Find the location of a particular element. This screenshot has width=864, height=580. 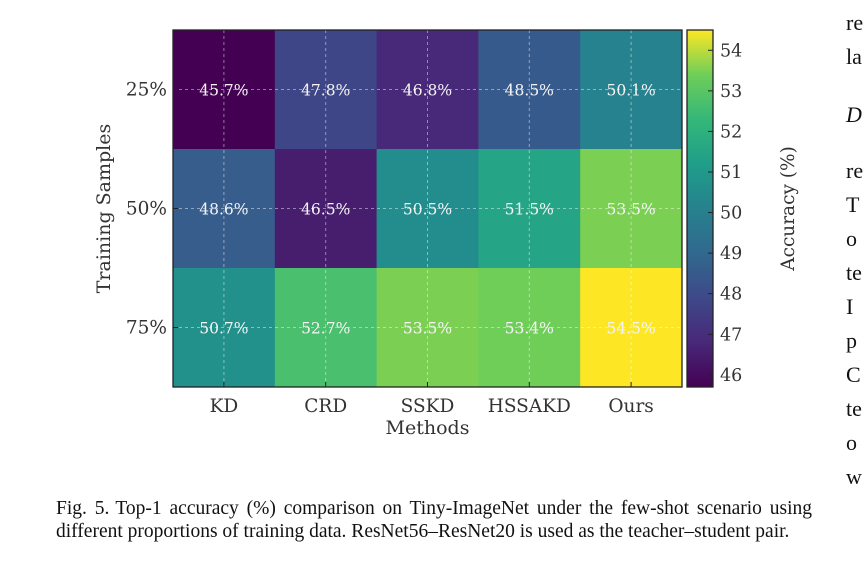

cell-value-label: 52.7% is located at coordinates (325, 329).